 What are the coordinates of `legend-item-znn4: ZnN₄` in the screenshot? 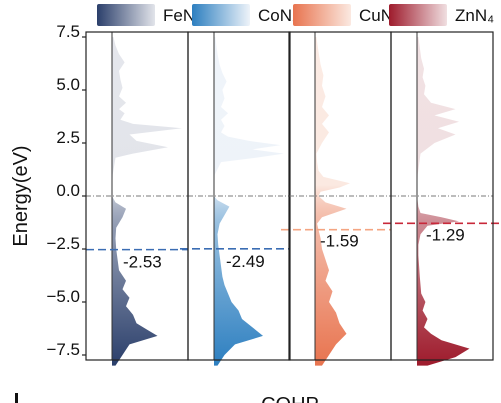 It's located at (441, 15).